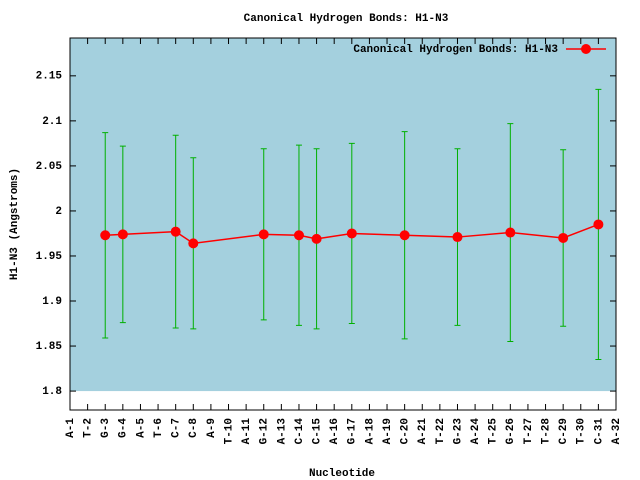  Describe the element at coordinates (124, 428) in the screenshot. I see `x-tick-label: G-4` at that location.